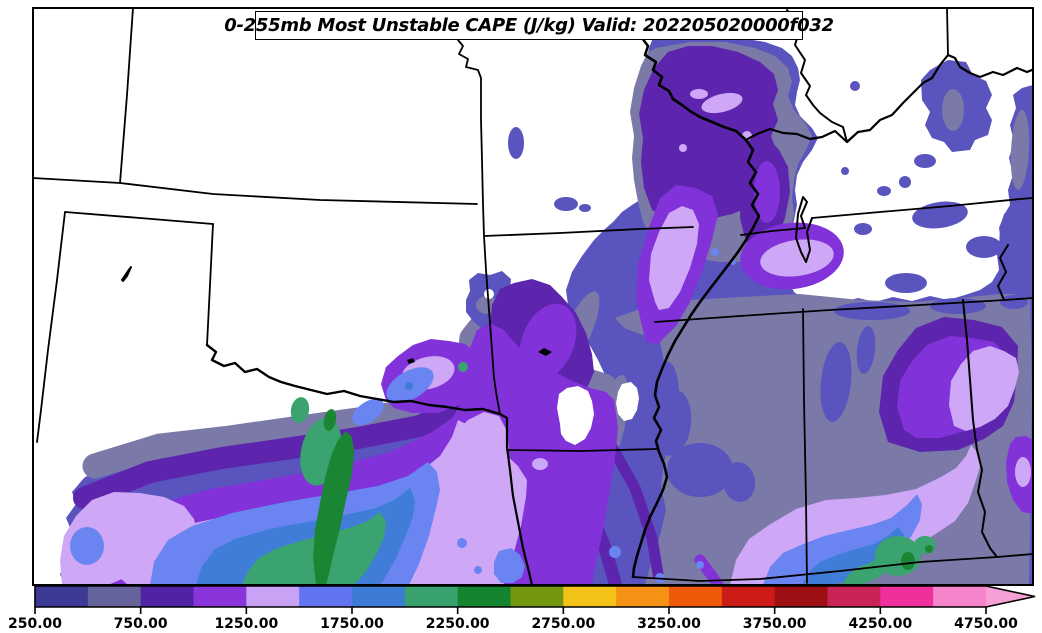 The height and width of the screenshot is (633, 1042). What do you see at coordinates (805, 446) in the screenshot?
I see `border-ms-al` at bounding box center [805, 446].